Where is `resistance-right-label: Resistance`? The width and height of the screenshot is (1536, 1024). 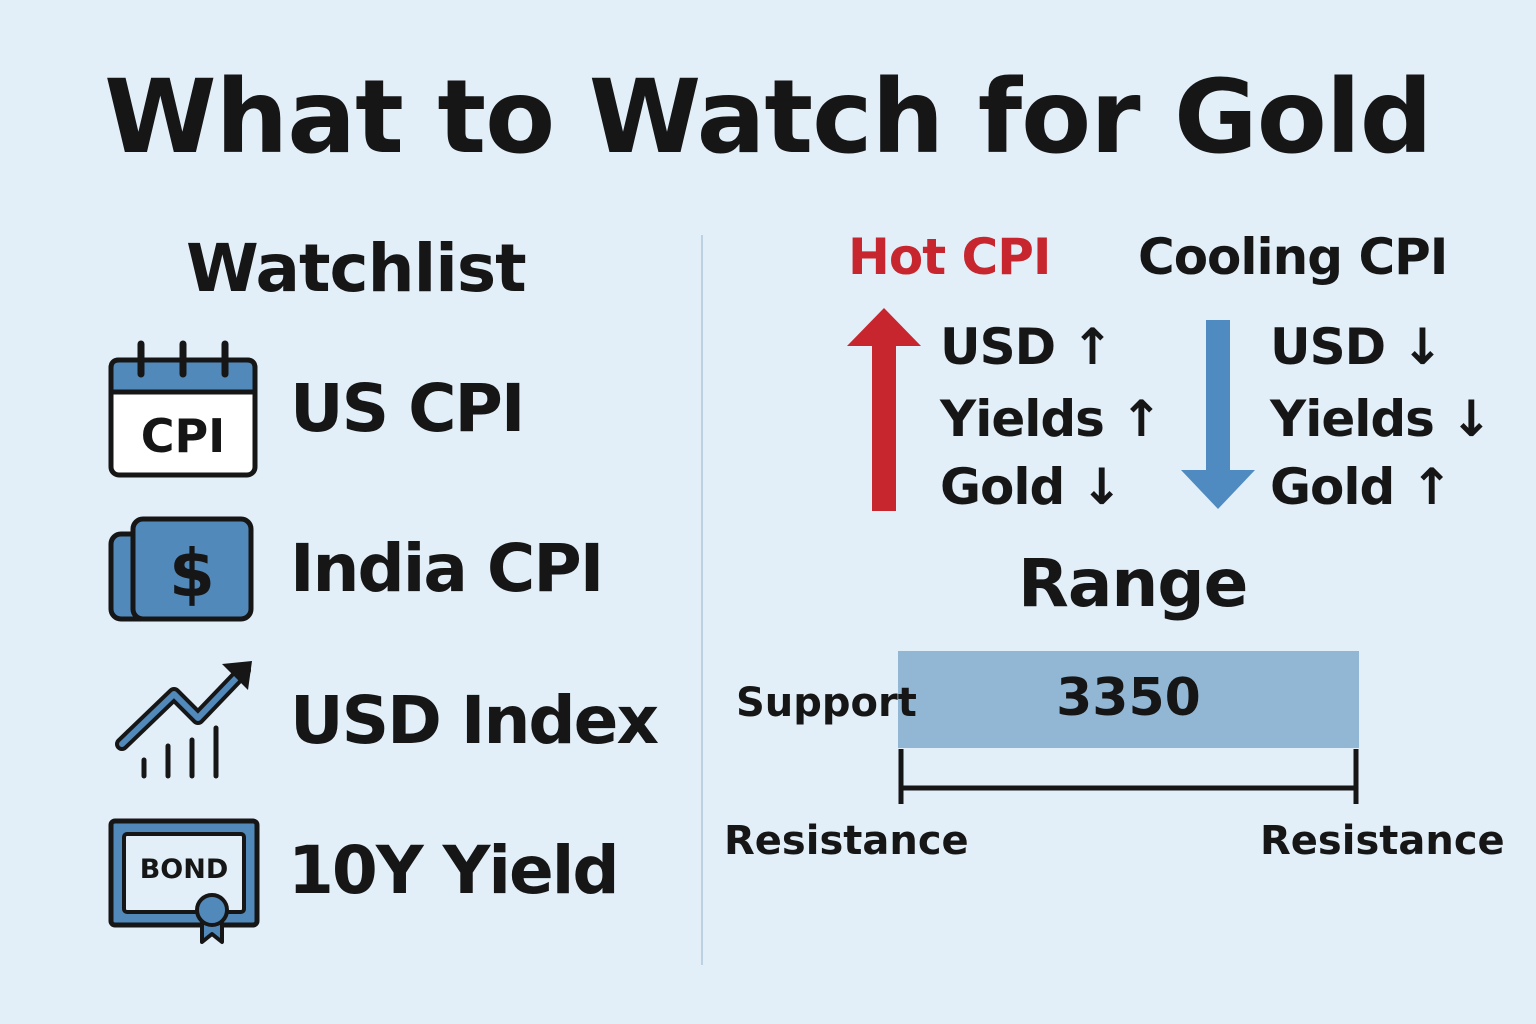
resistance-right-label: Resistance is located at coordinates (1382, 841).